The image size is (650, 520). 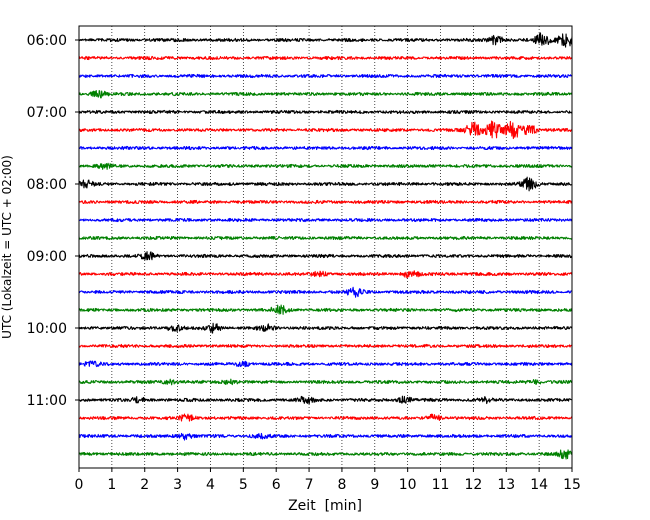 I want to click on x-tick-label: 15, so click(x=572, y=485).